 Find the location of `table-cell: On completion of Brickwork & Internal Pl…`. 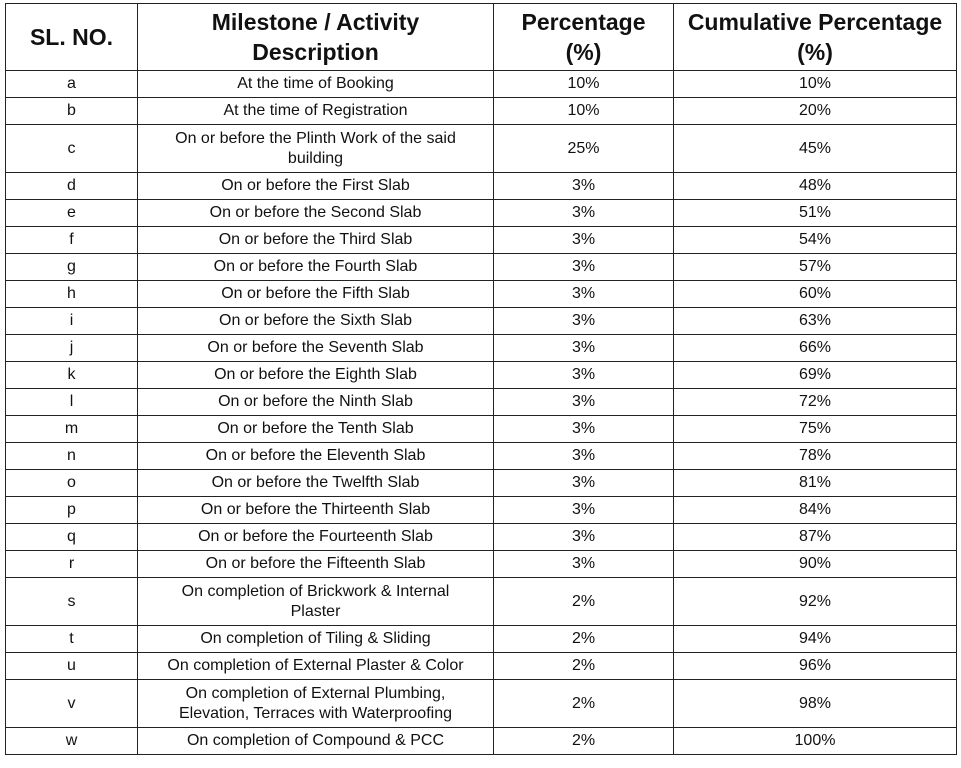

table-cell: On completion of Brickwork & Internal Pl… is located at coordinates (315, 601).